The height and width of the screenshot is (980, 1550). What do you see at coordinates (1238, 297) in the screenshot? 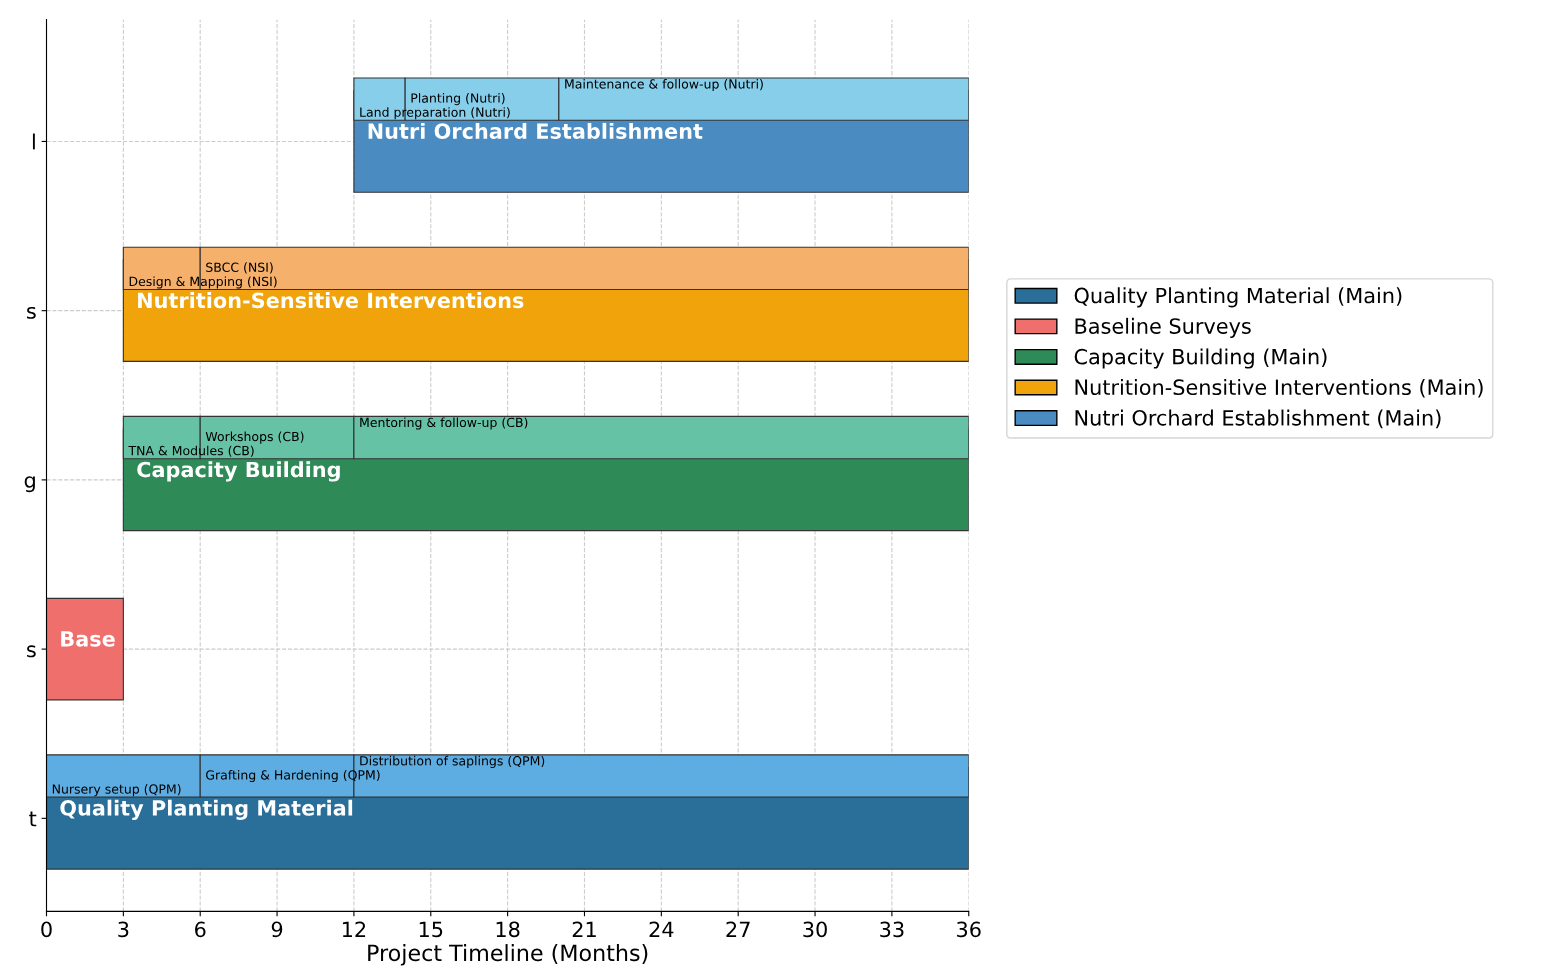
I see `legend-label: Quality Planting Material (Main)` at bounding box center [1238, 297].